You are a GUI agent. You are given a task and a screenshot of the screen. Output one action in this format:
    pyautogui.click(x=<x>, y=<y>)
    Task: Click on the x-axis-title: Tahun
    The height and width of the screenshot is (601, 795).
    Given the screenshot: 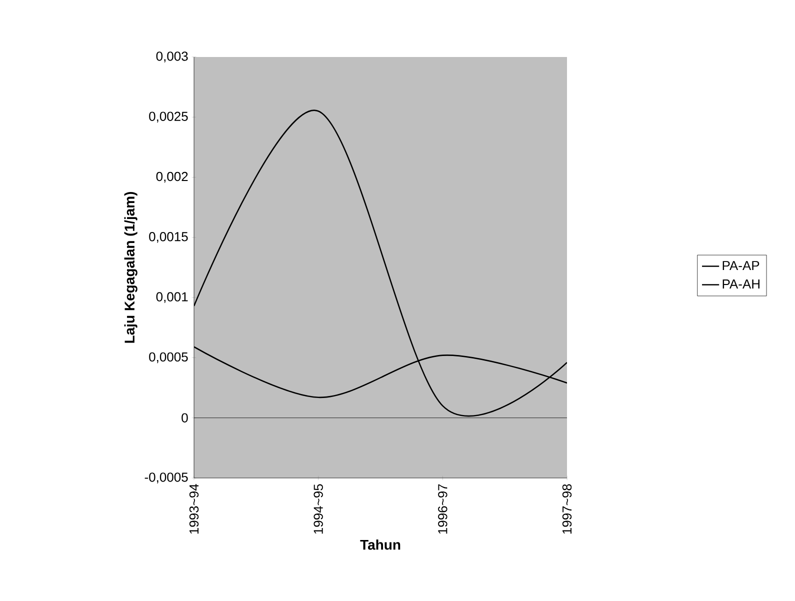 What is the action you would take?
    pyautogui.click(x=380, y=544)
    